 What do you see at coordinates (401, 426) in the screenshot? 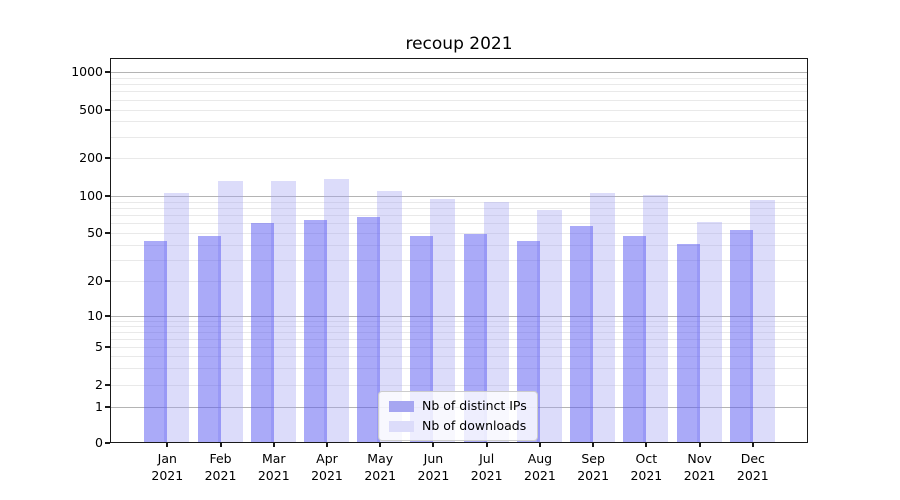
I see `legend-swatch-downloads` at bounding box center [401, 426].